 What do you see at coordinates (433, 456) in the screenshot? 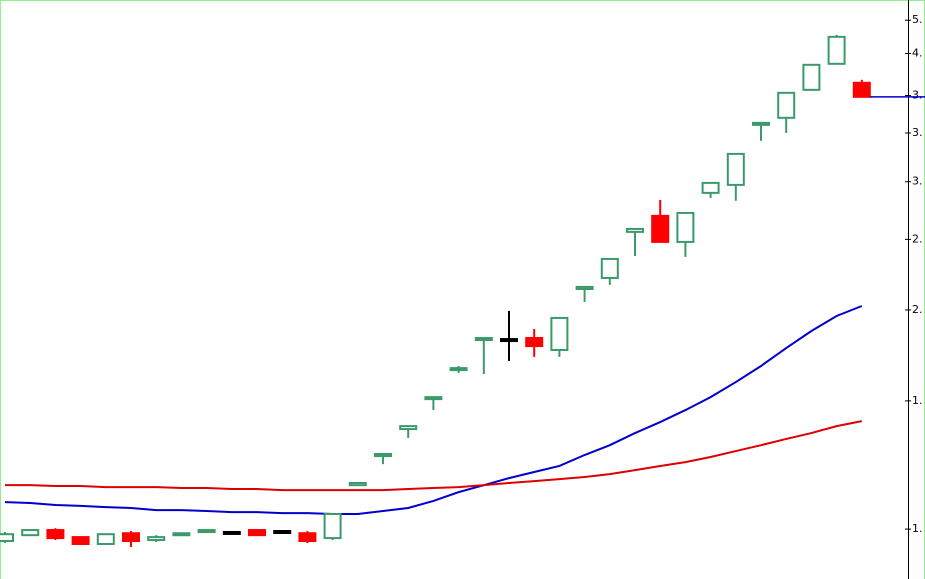
I see `moving-average-line` at bounding box center [433, 456].